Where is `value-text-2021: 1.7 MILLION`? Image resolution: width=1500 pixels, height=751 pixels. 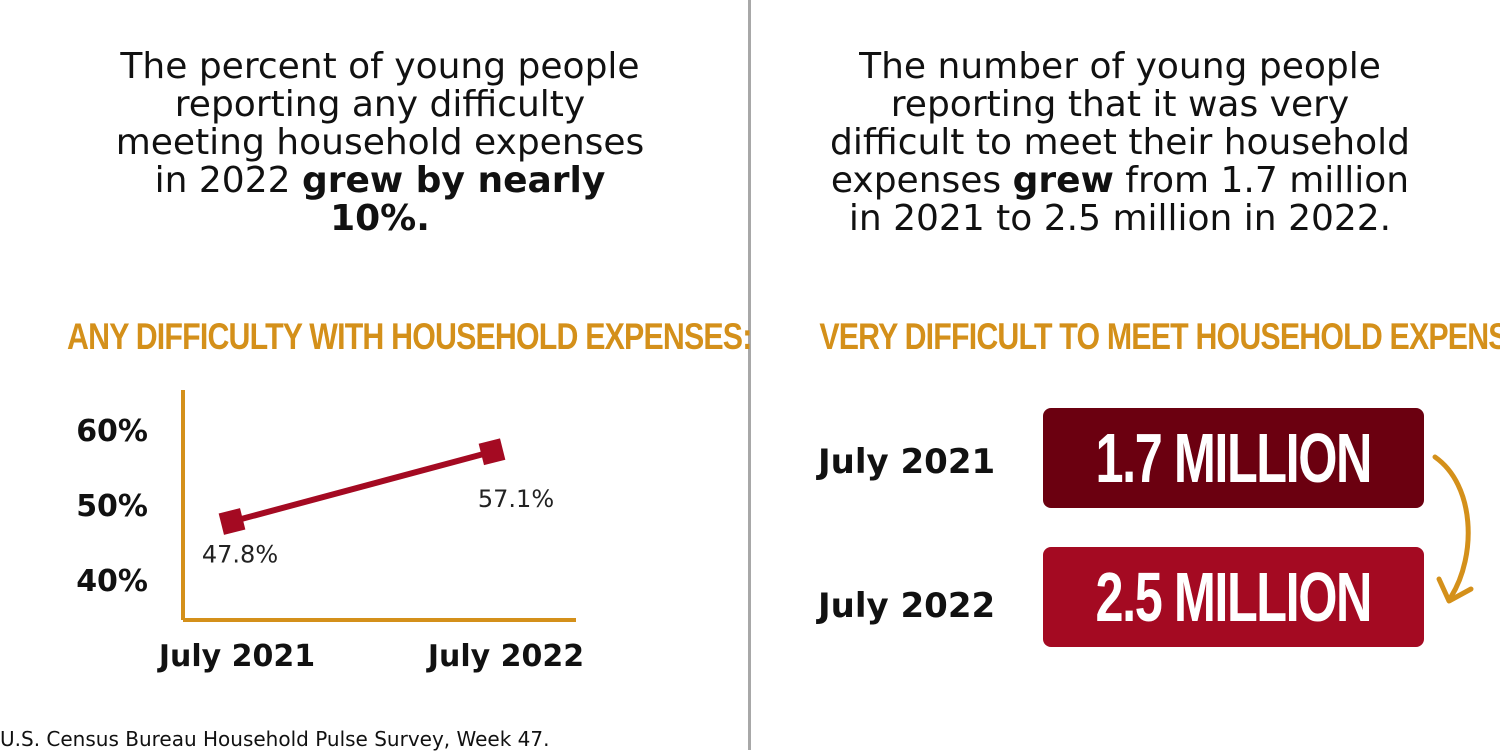
value-text-2021: 1.7 MILLION is located at coordinates (1234, 458).